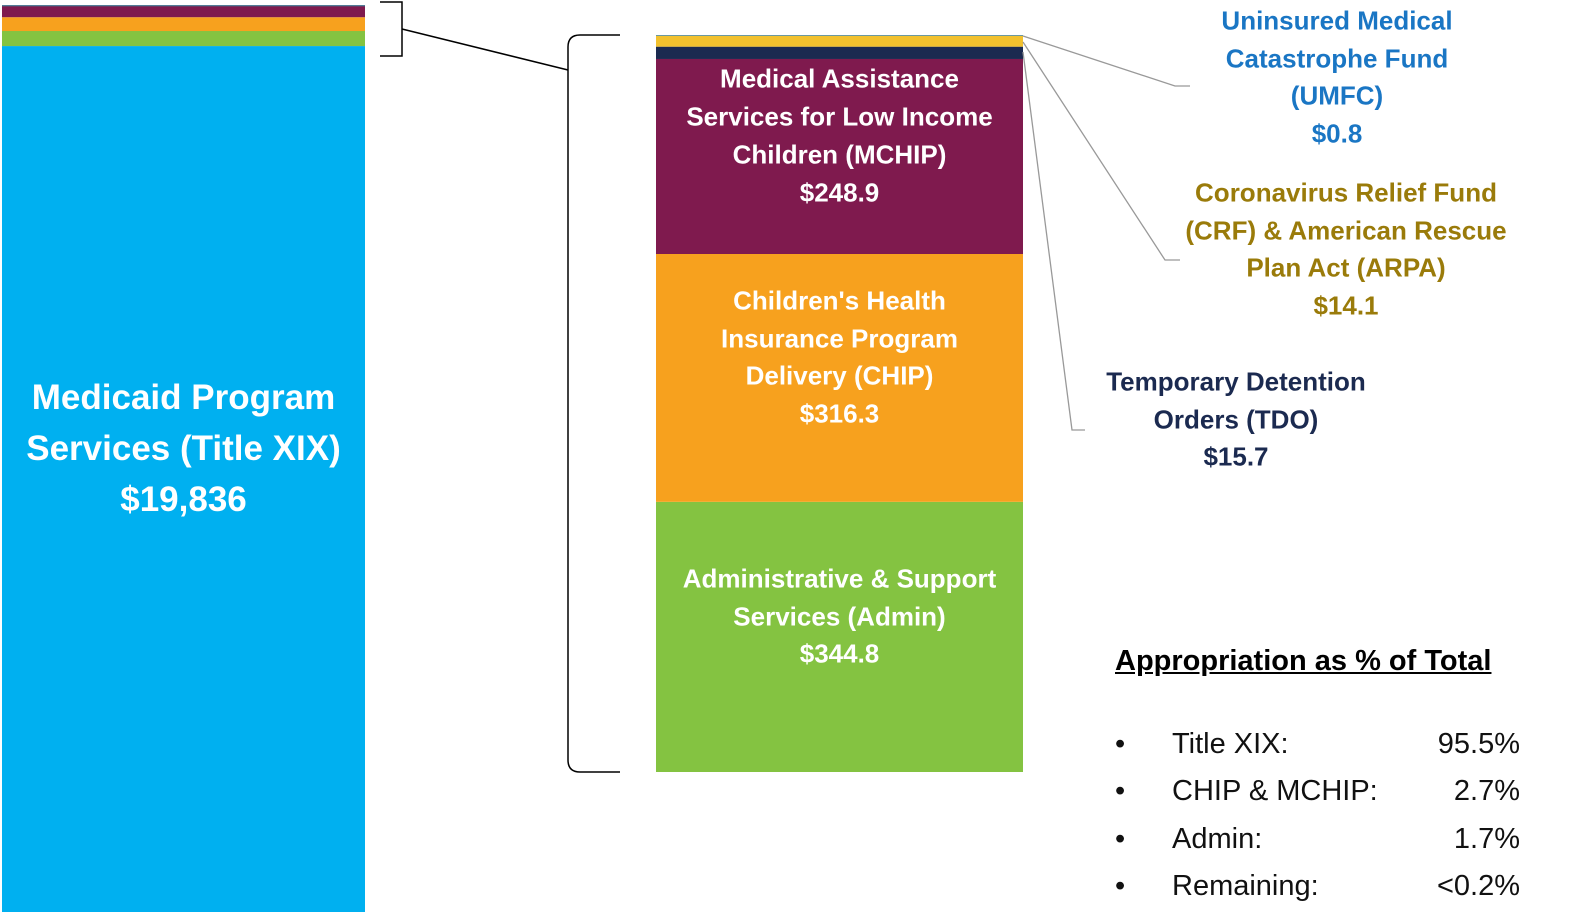  I want to click on segment-value: $316.3, so click(839, 413).